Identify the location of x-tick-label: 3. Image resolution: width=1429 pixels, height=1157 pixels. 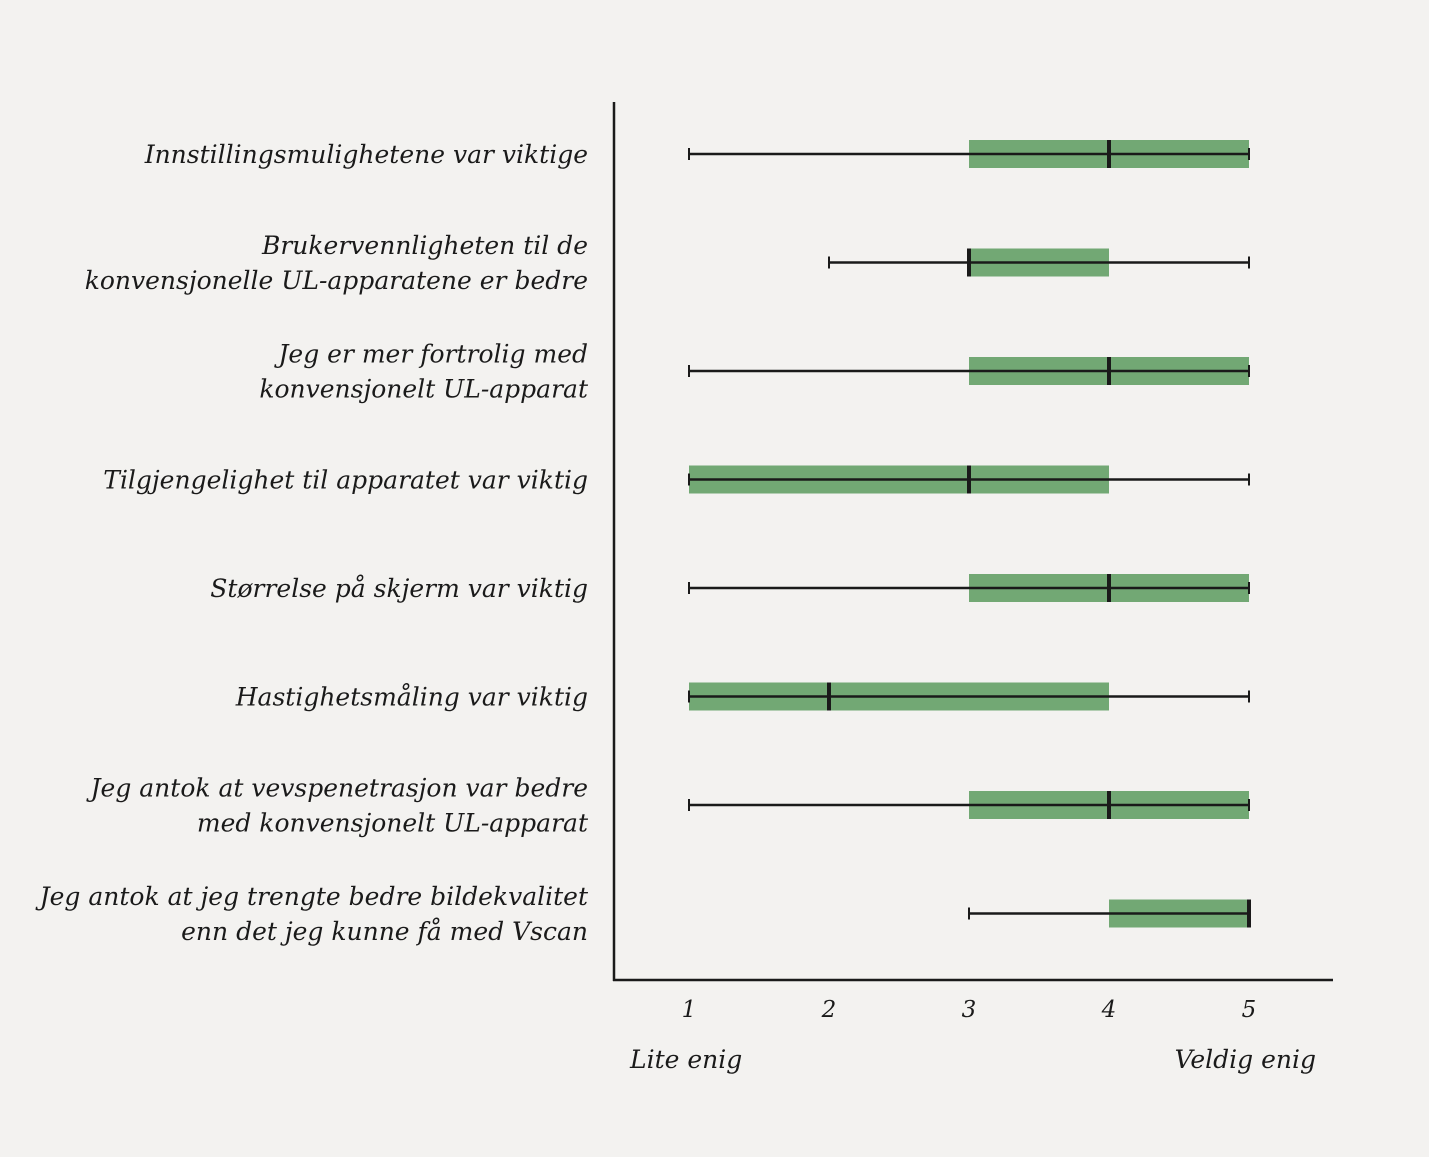
(969, 1010).